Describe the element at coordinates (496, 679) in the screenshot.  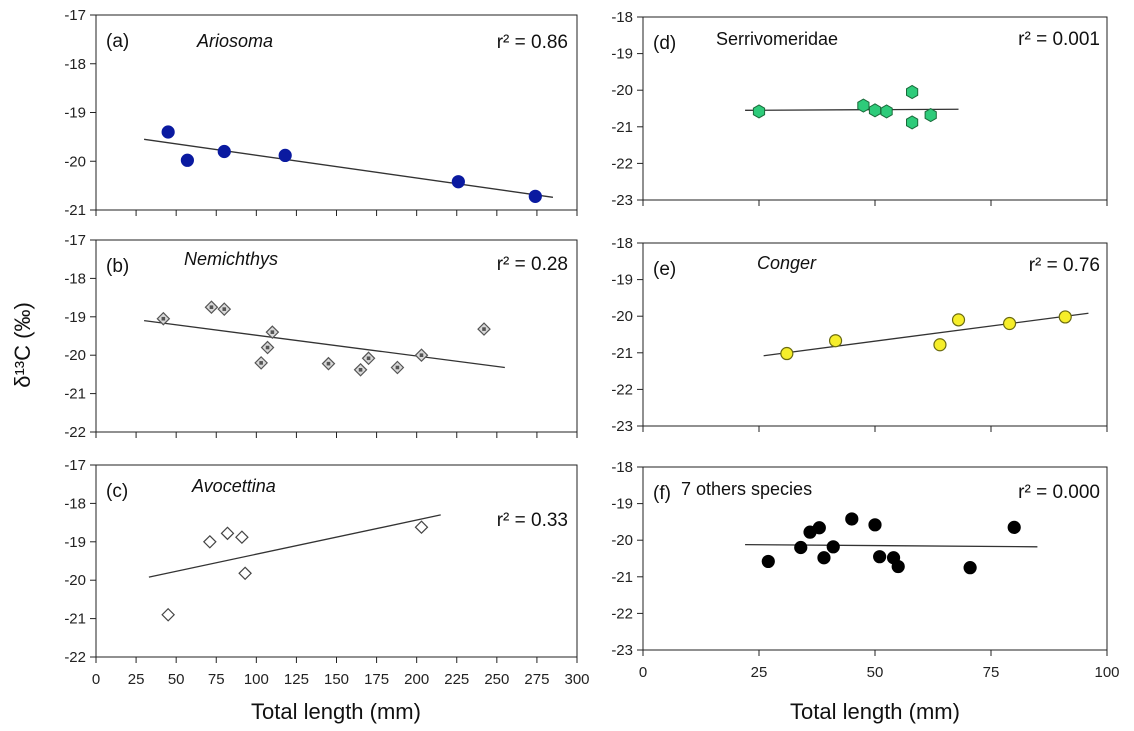
I see `x-tick-label: 250` at that location.